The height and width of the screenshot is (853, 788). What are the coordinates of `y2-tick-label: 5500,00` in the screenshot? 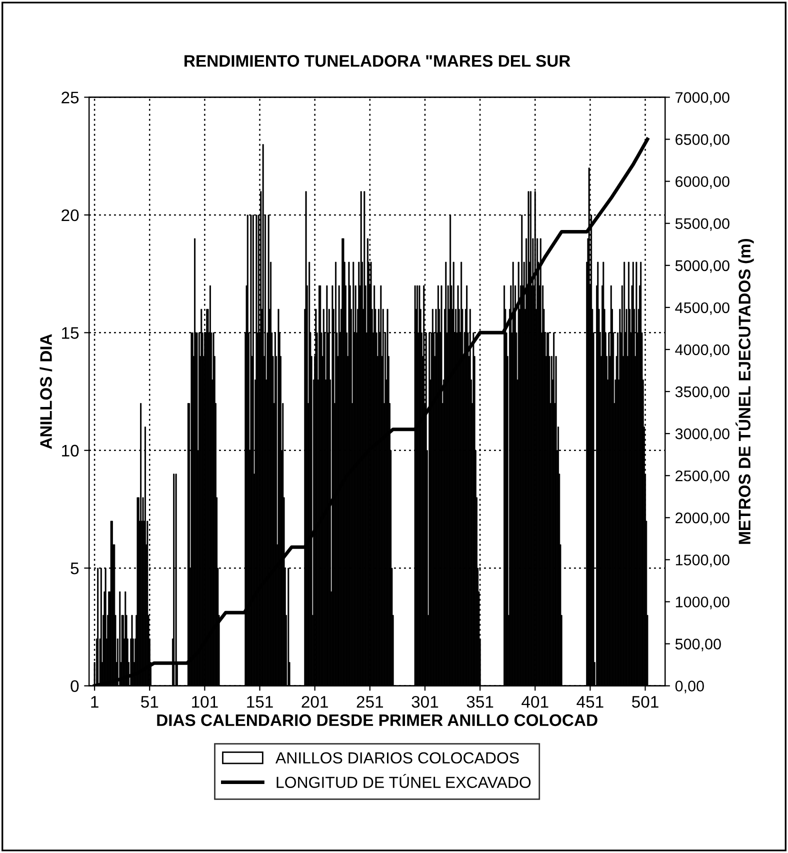 It's located at (702, 224).